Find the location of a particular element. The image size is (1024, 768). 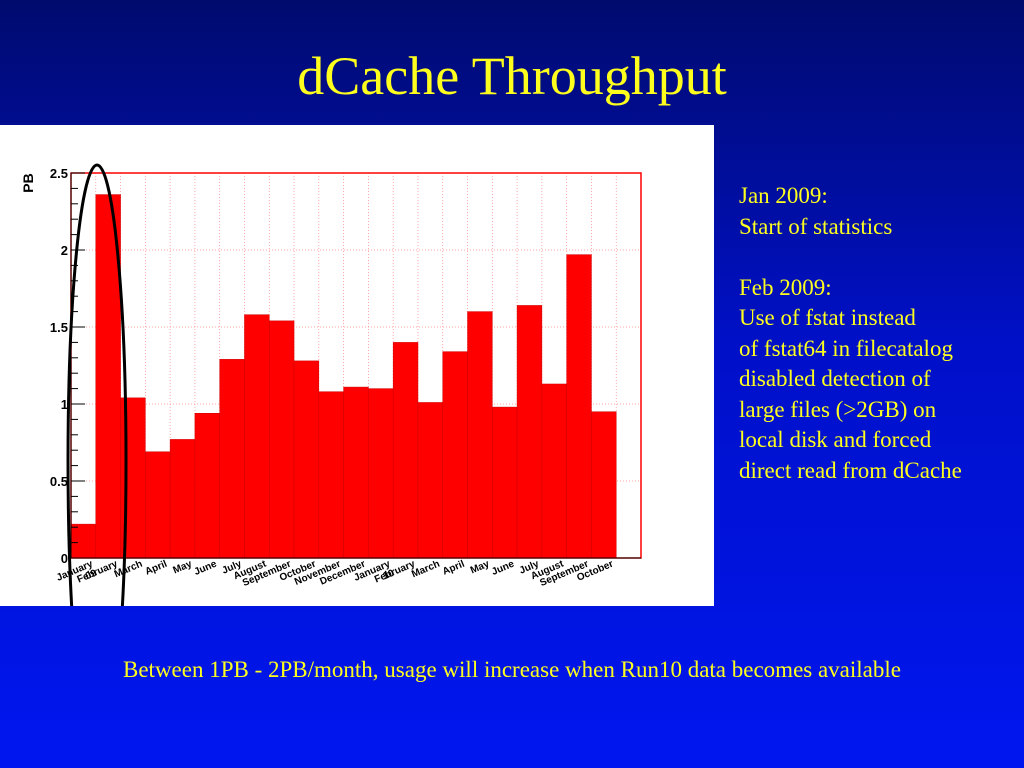

y-tick-label: 0 is located at coordinates (64, 558).